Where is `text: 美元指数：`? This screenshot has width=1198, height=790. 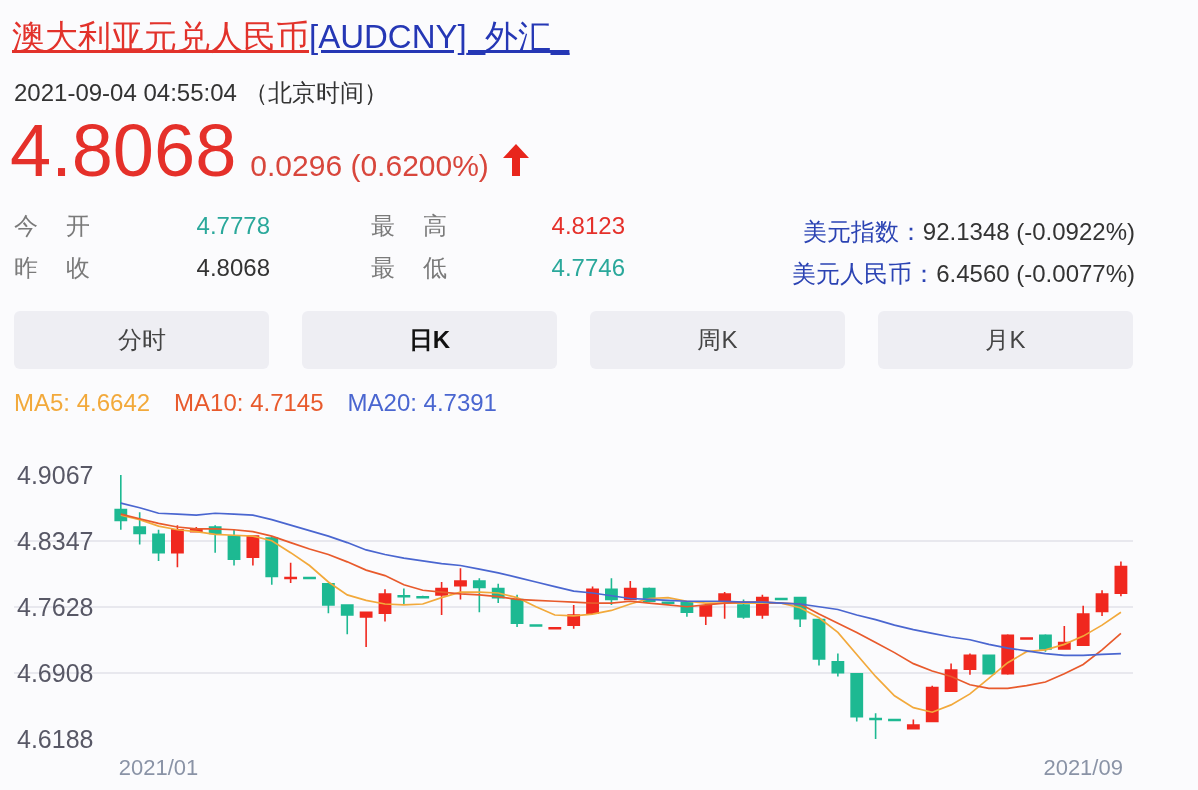
text: 美元指数： is located at coordinates (862, 232).